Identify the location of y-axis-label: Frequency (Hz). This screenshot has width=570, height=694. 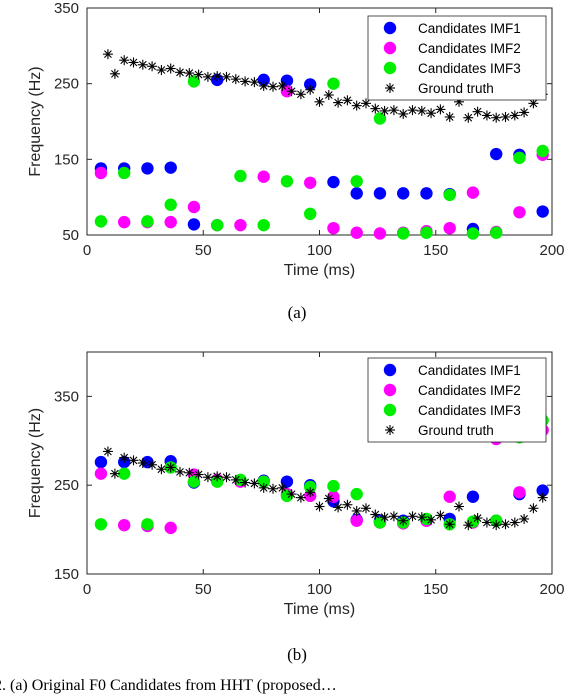
(35, 121).